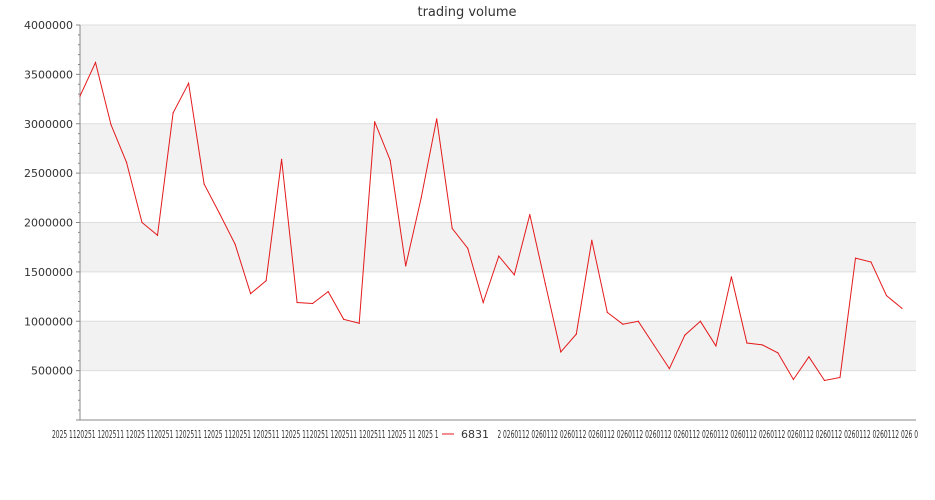 The image size is (935, 500). Describe the element at coordinates (48, 173) in the screenshot. I see `y-tick-label: 2500000` at that location.